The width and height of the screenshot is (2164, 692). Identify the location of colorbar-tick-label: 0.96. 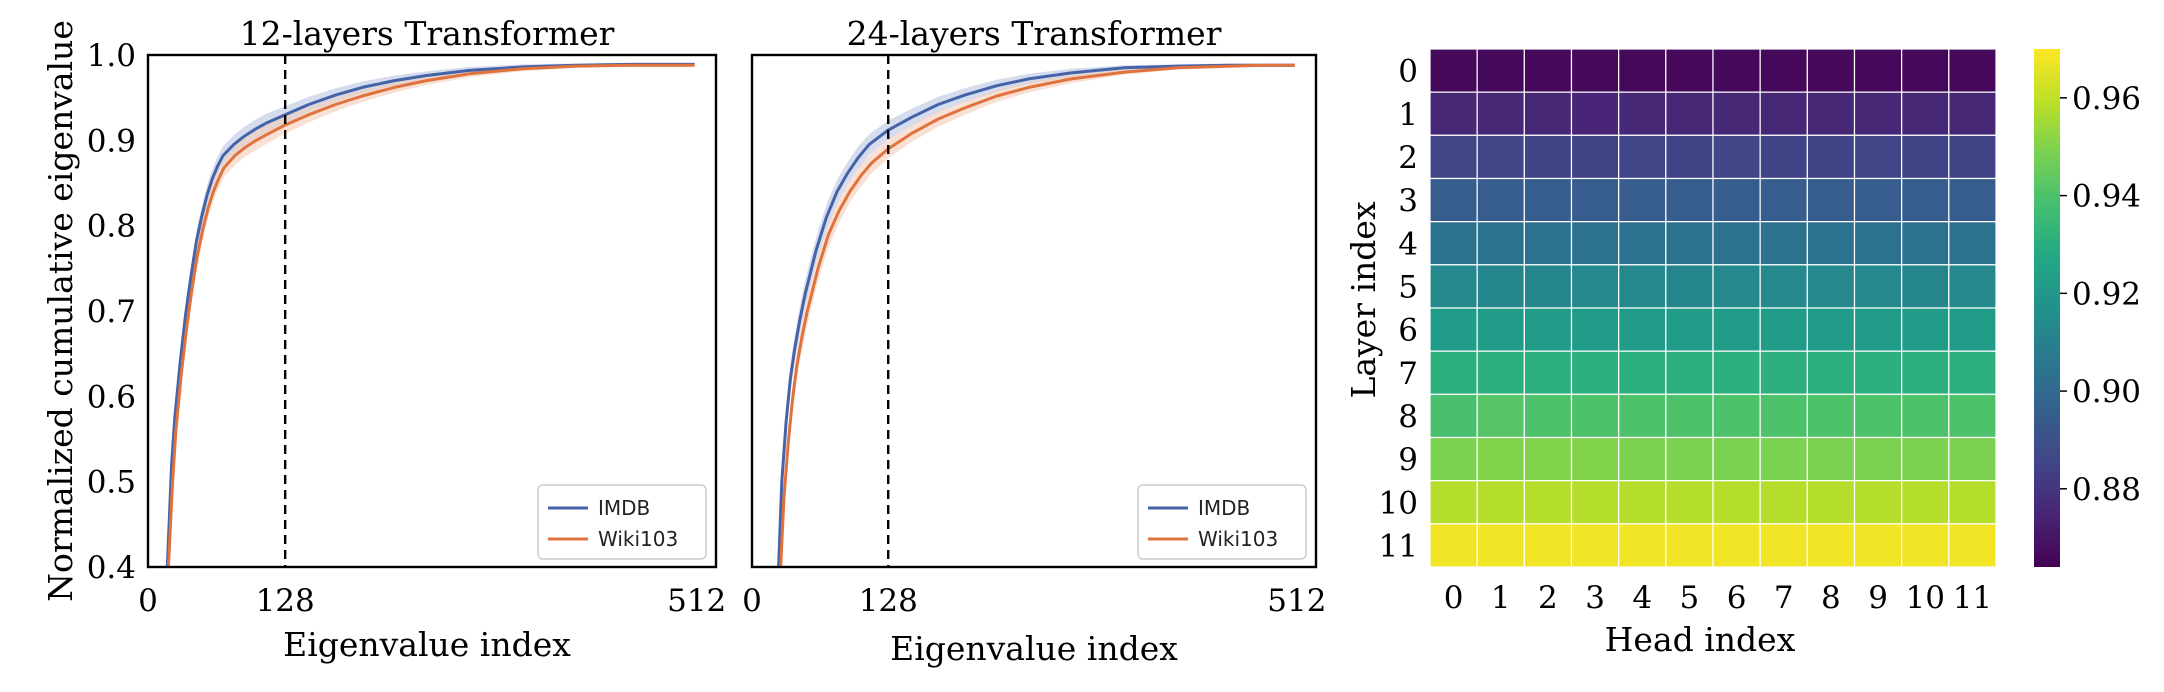
(2106, 99).